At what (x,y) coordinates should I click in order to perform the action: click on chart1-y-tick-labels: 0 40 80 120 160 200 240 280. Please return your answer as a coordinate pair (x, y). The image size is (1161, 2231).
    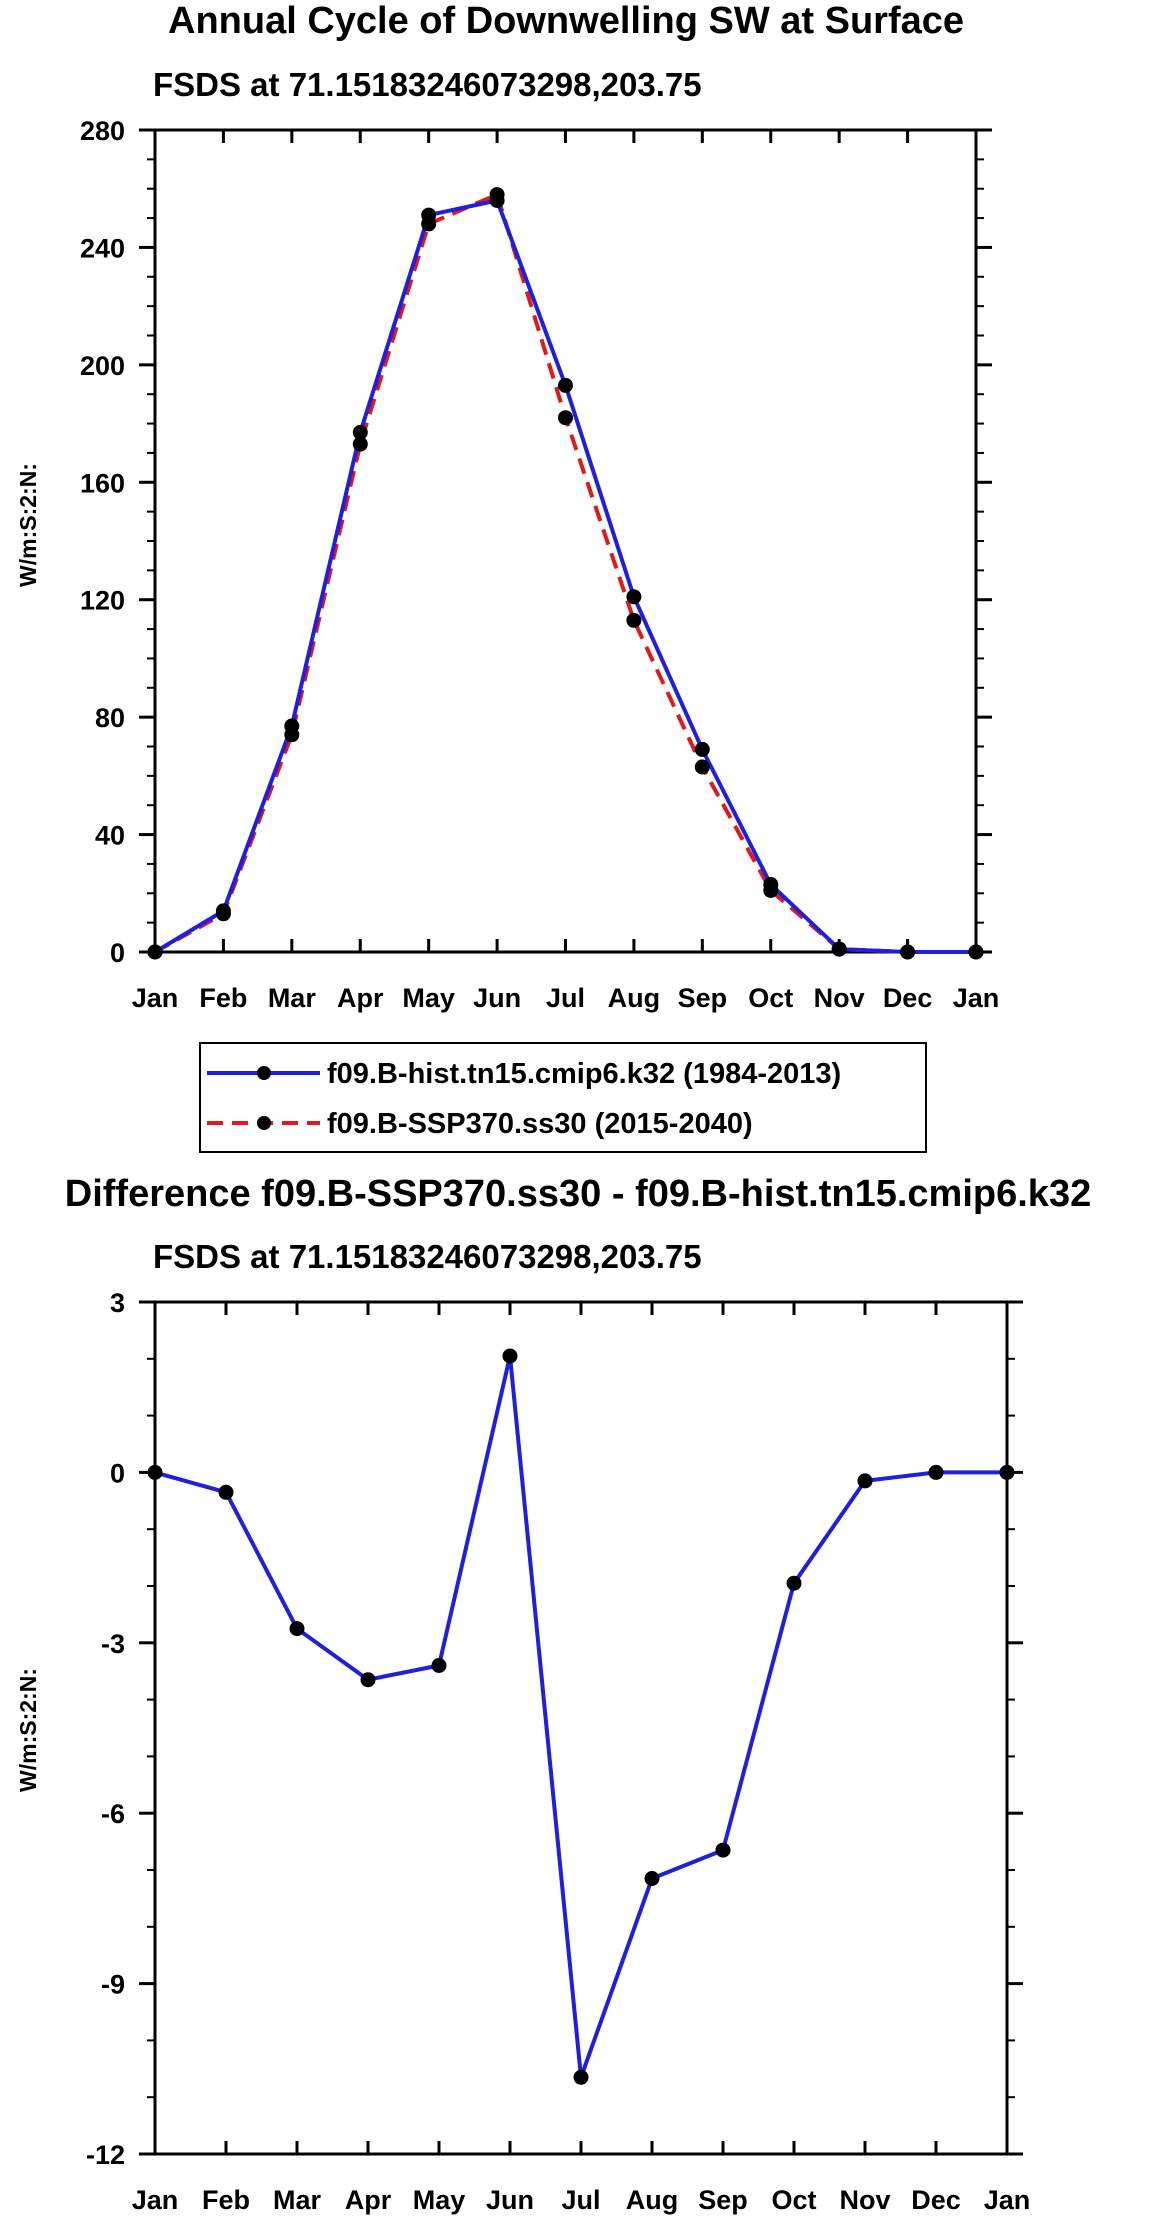
    Looking at the image, I should click on (102, 542).